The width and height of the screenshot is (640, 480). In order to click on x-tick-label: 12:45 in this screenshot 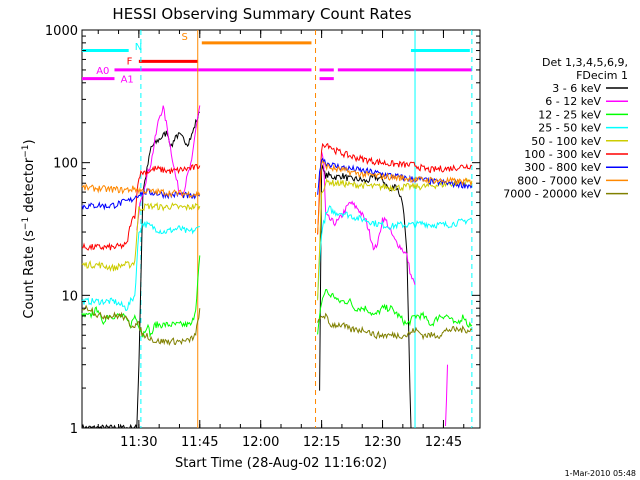, I will do `click(443, 442)`.